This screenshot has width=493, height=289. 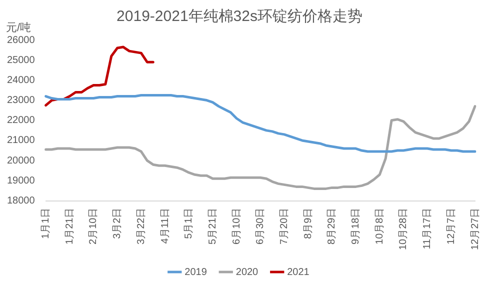 I want to click on x-tick-label: 1月1日, so click(x=46, y=223).